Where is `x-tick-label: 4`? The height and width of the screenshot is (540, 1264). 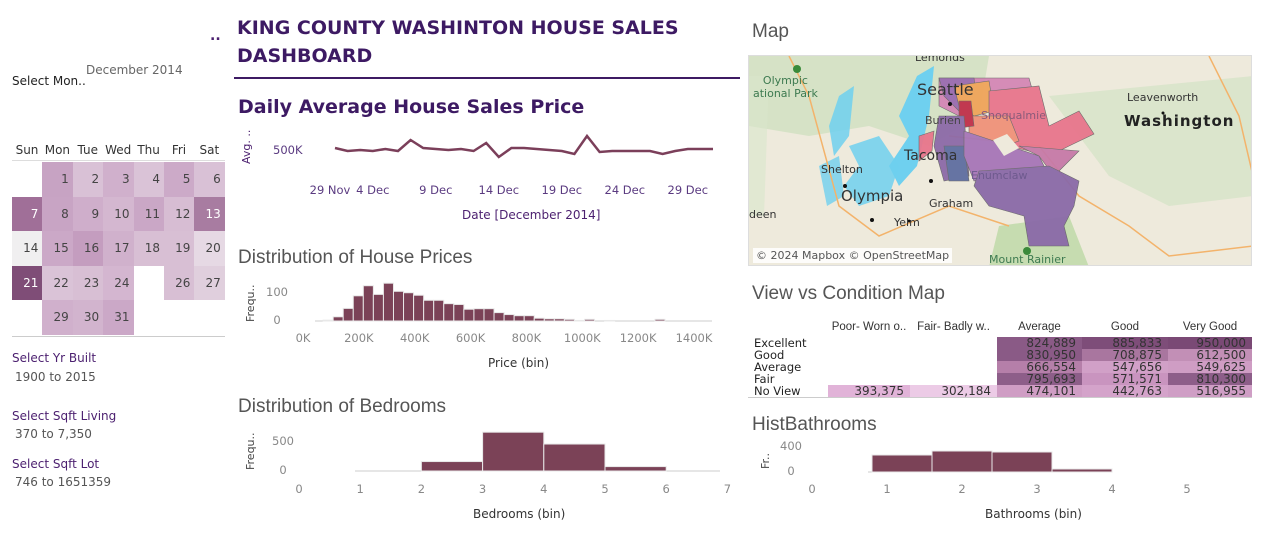 x-tick-label: 4 is located at coordinates (544, 489).